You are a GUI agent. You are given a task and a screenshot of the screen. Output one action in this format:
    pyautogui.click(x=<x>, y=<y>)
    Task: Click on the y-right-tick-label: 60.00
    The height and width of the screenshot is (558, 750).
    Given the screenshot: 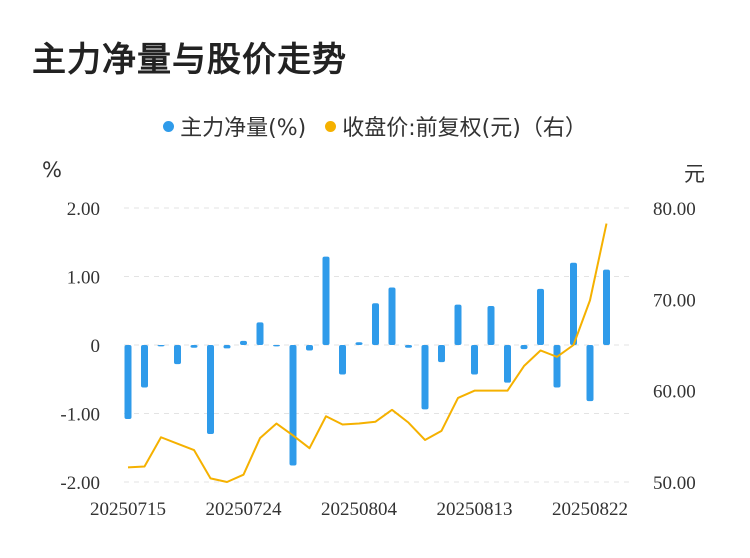 What is the action you would take?
    pyautogui.click(x=674, y=392)
    